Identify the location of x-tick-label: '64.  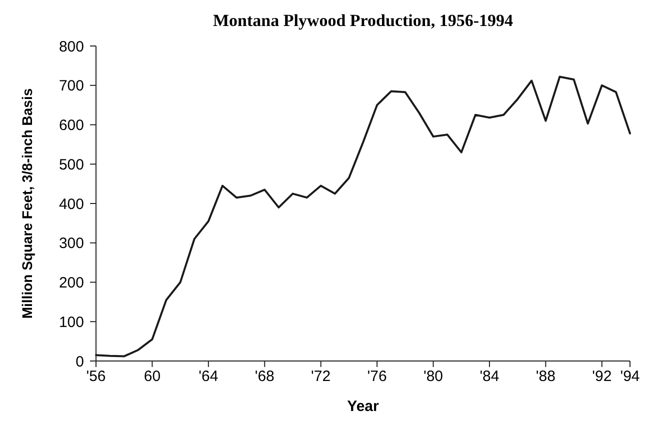
(208, 376).